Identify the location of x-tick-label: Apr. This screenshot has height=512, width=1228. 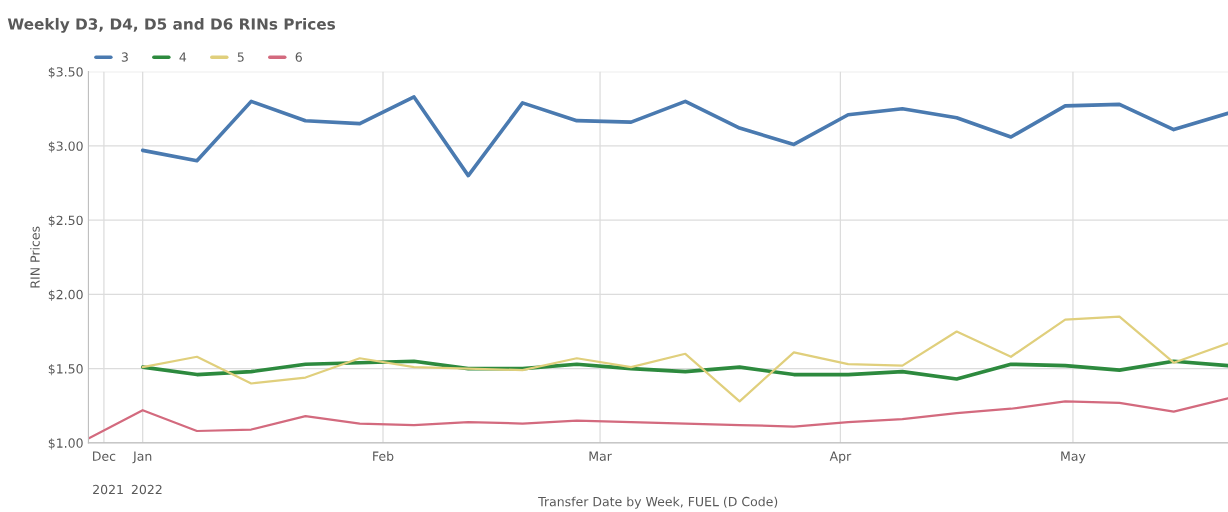
(840, 457).